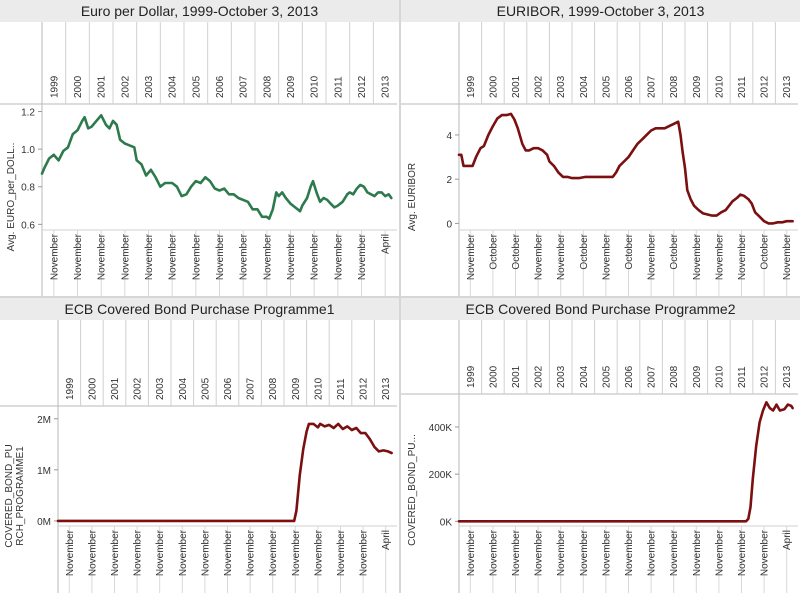  What do you see at coordinates (160, 388) in the screenshot?
I see `year-header-label: 2003` at bounding box center [160, 388].